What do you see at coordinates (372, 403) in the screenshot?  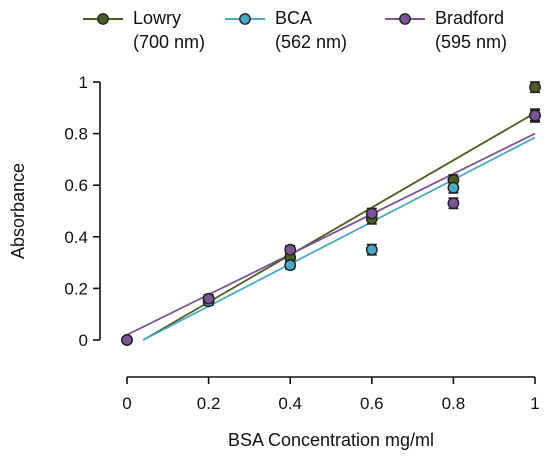 I see `x-tick-label: 0.6` at bounding box center [372, 403].